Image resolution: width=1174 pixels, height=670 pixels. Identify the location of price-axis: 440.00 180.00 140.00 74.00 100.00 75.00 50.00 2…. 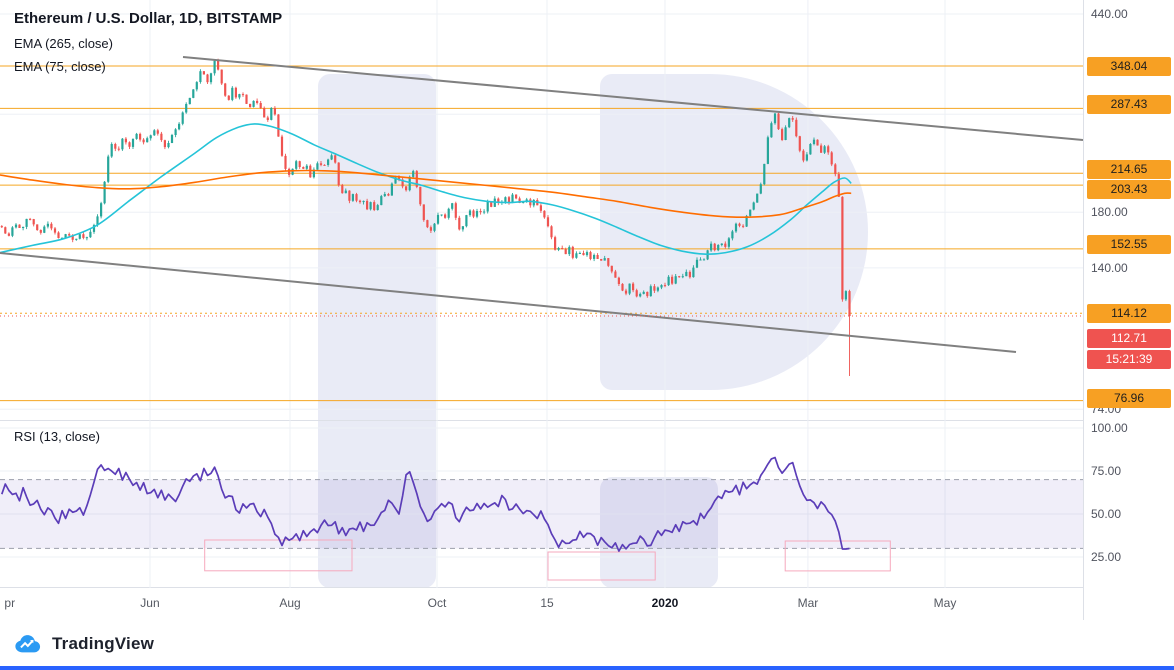
(1128, 310).